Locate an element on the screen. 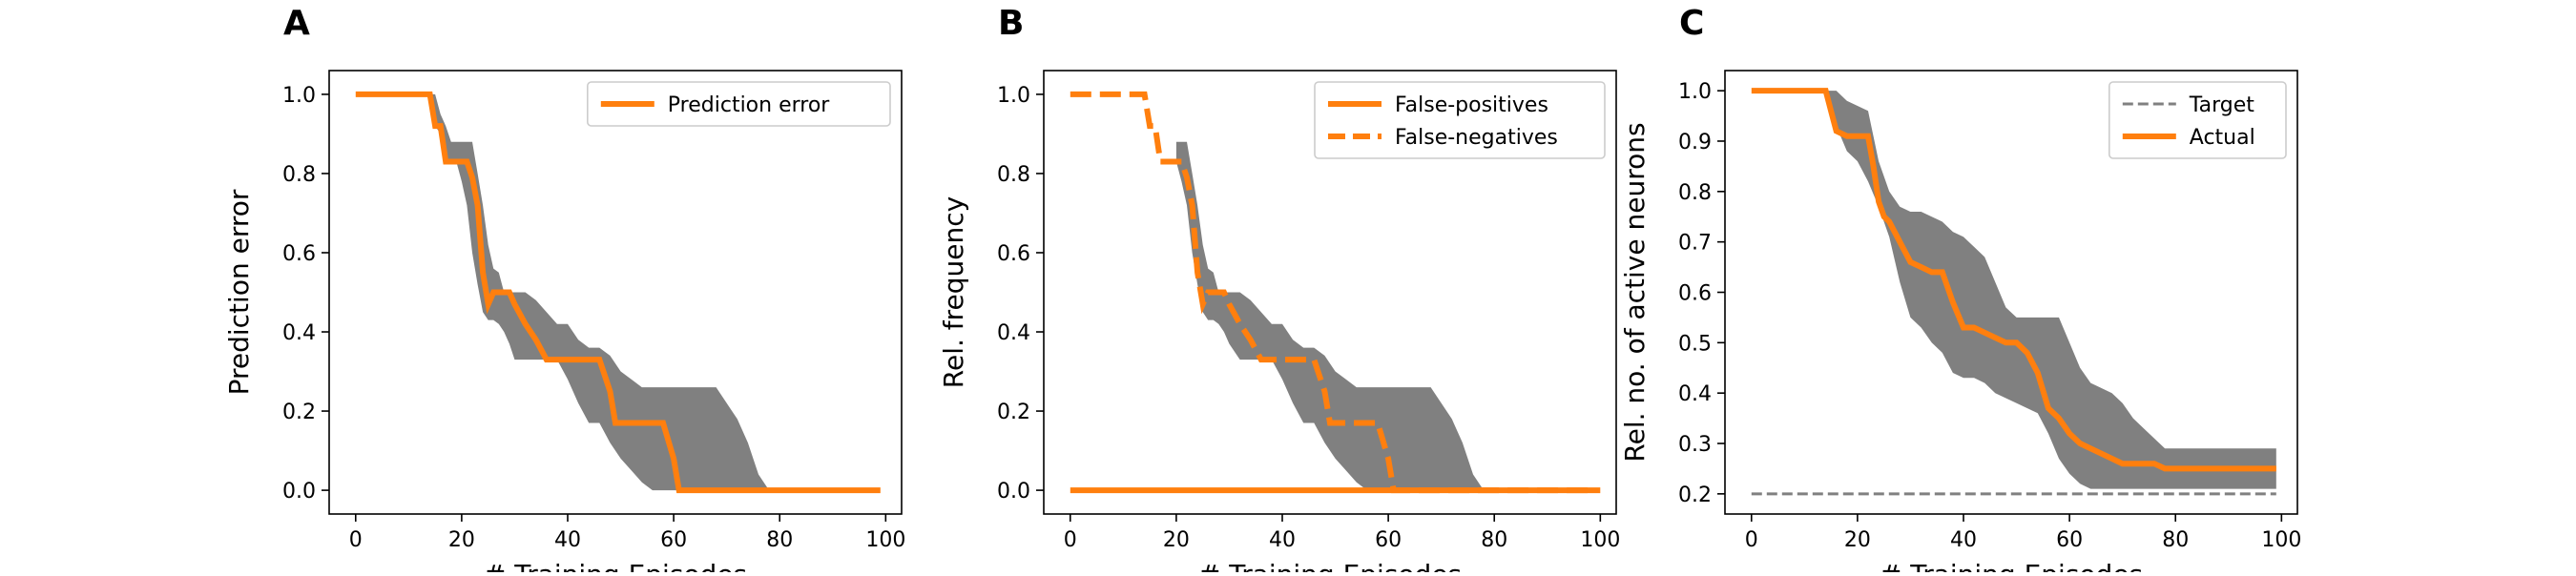  series-line-actual is located at coordinates (2013, 280).